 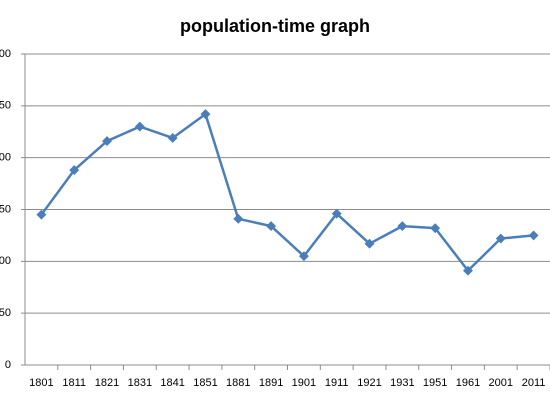 I want to click on y-tick-label: 150, so click(x=5, y=209).